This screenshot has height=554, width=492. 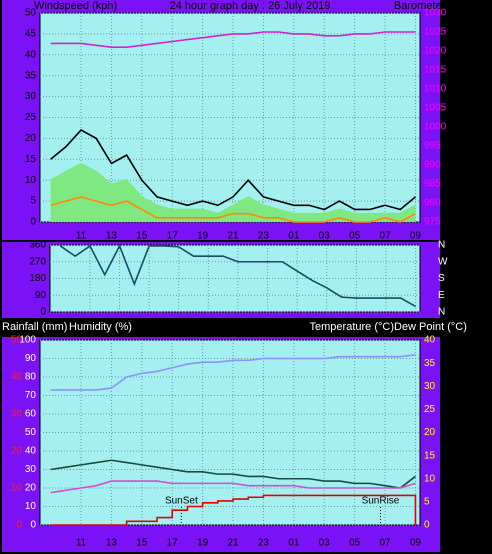 What do you see at coordinates (381, 501) in the screenshot?
I see `annotation: SunRise` at bounding box center [381, 501].